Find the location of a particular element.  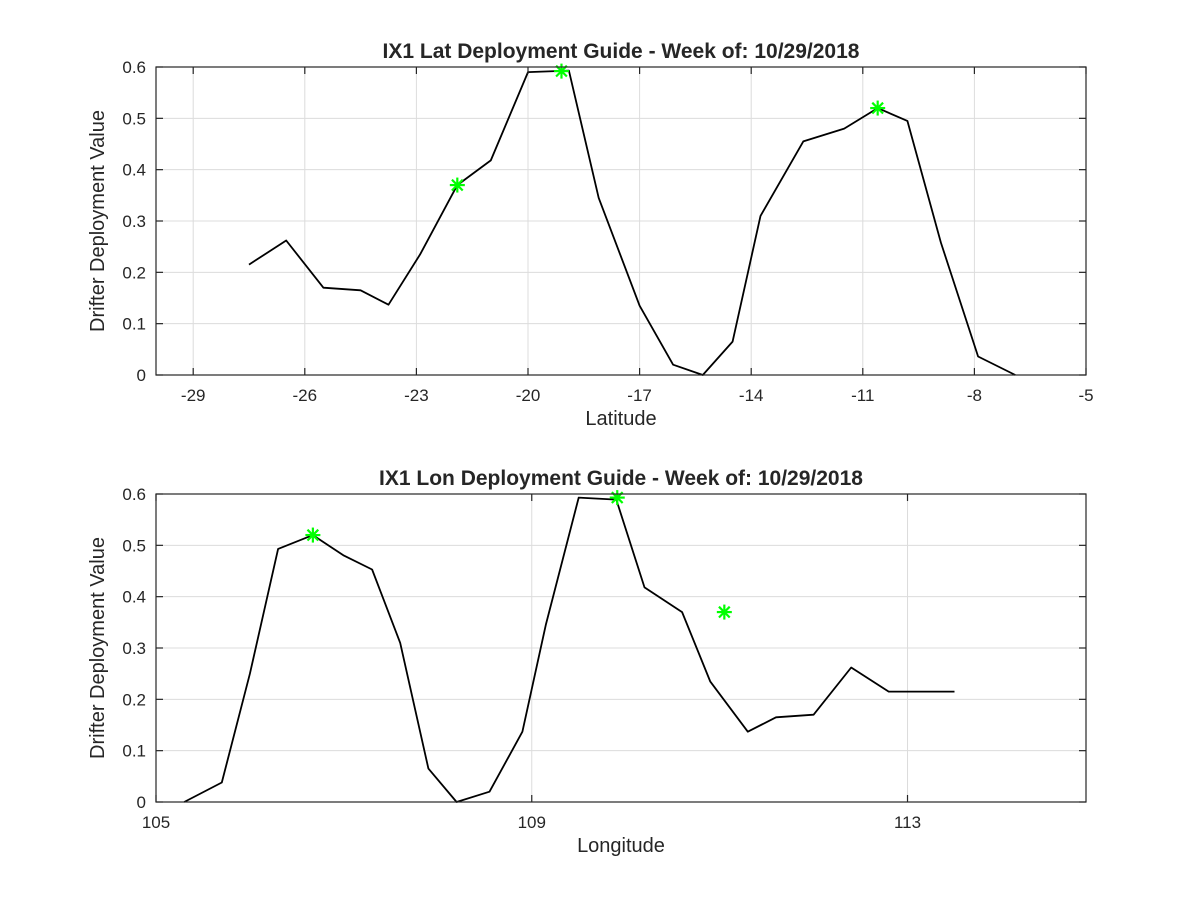

x-tick-label: -26 is located at coordinates (305, 395).